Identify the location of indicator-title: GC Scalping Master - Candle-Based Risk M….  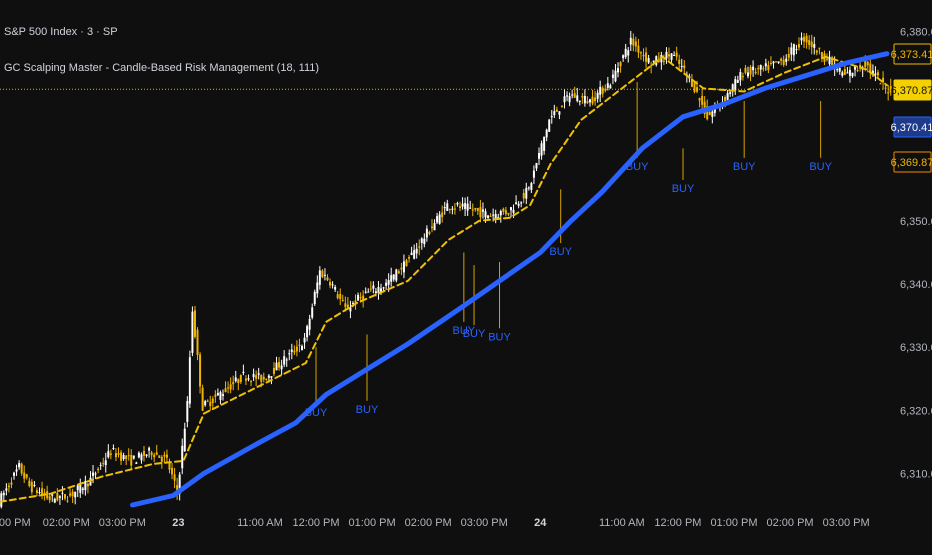
(162, 68).